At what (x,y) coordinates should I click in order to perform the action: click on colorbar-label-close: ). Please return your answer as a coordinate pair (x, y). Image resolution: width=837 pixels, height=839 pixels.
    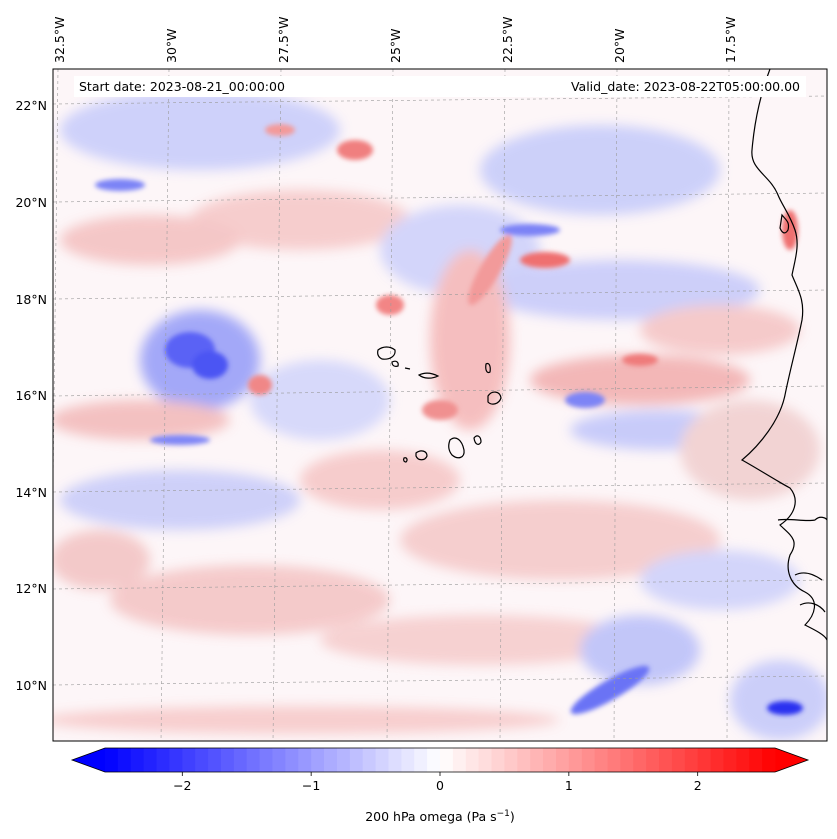
    Looking at the image, I should click on (512, 816).